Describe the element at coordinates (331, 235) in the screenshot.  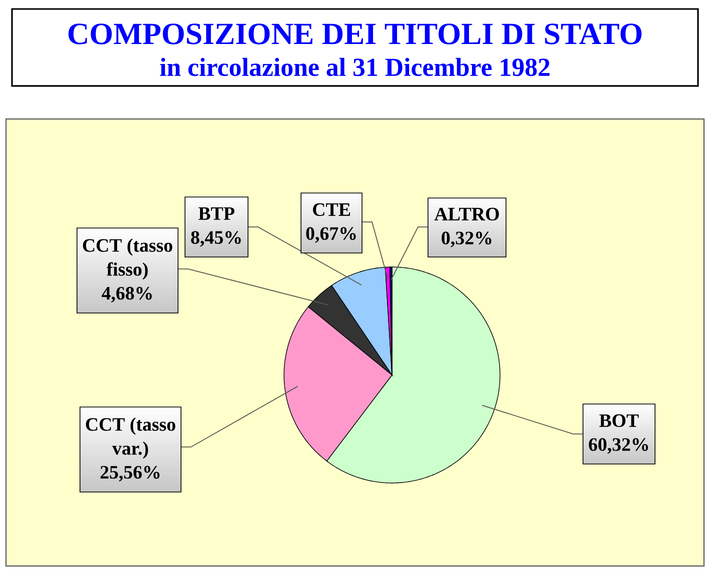
I see `data-label: 0,67%` at that location.